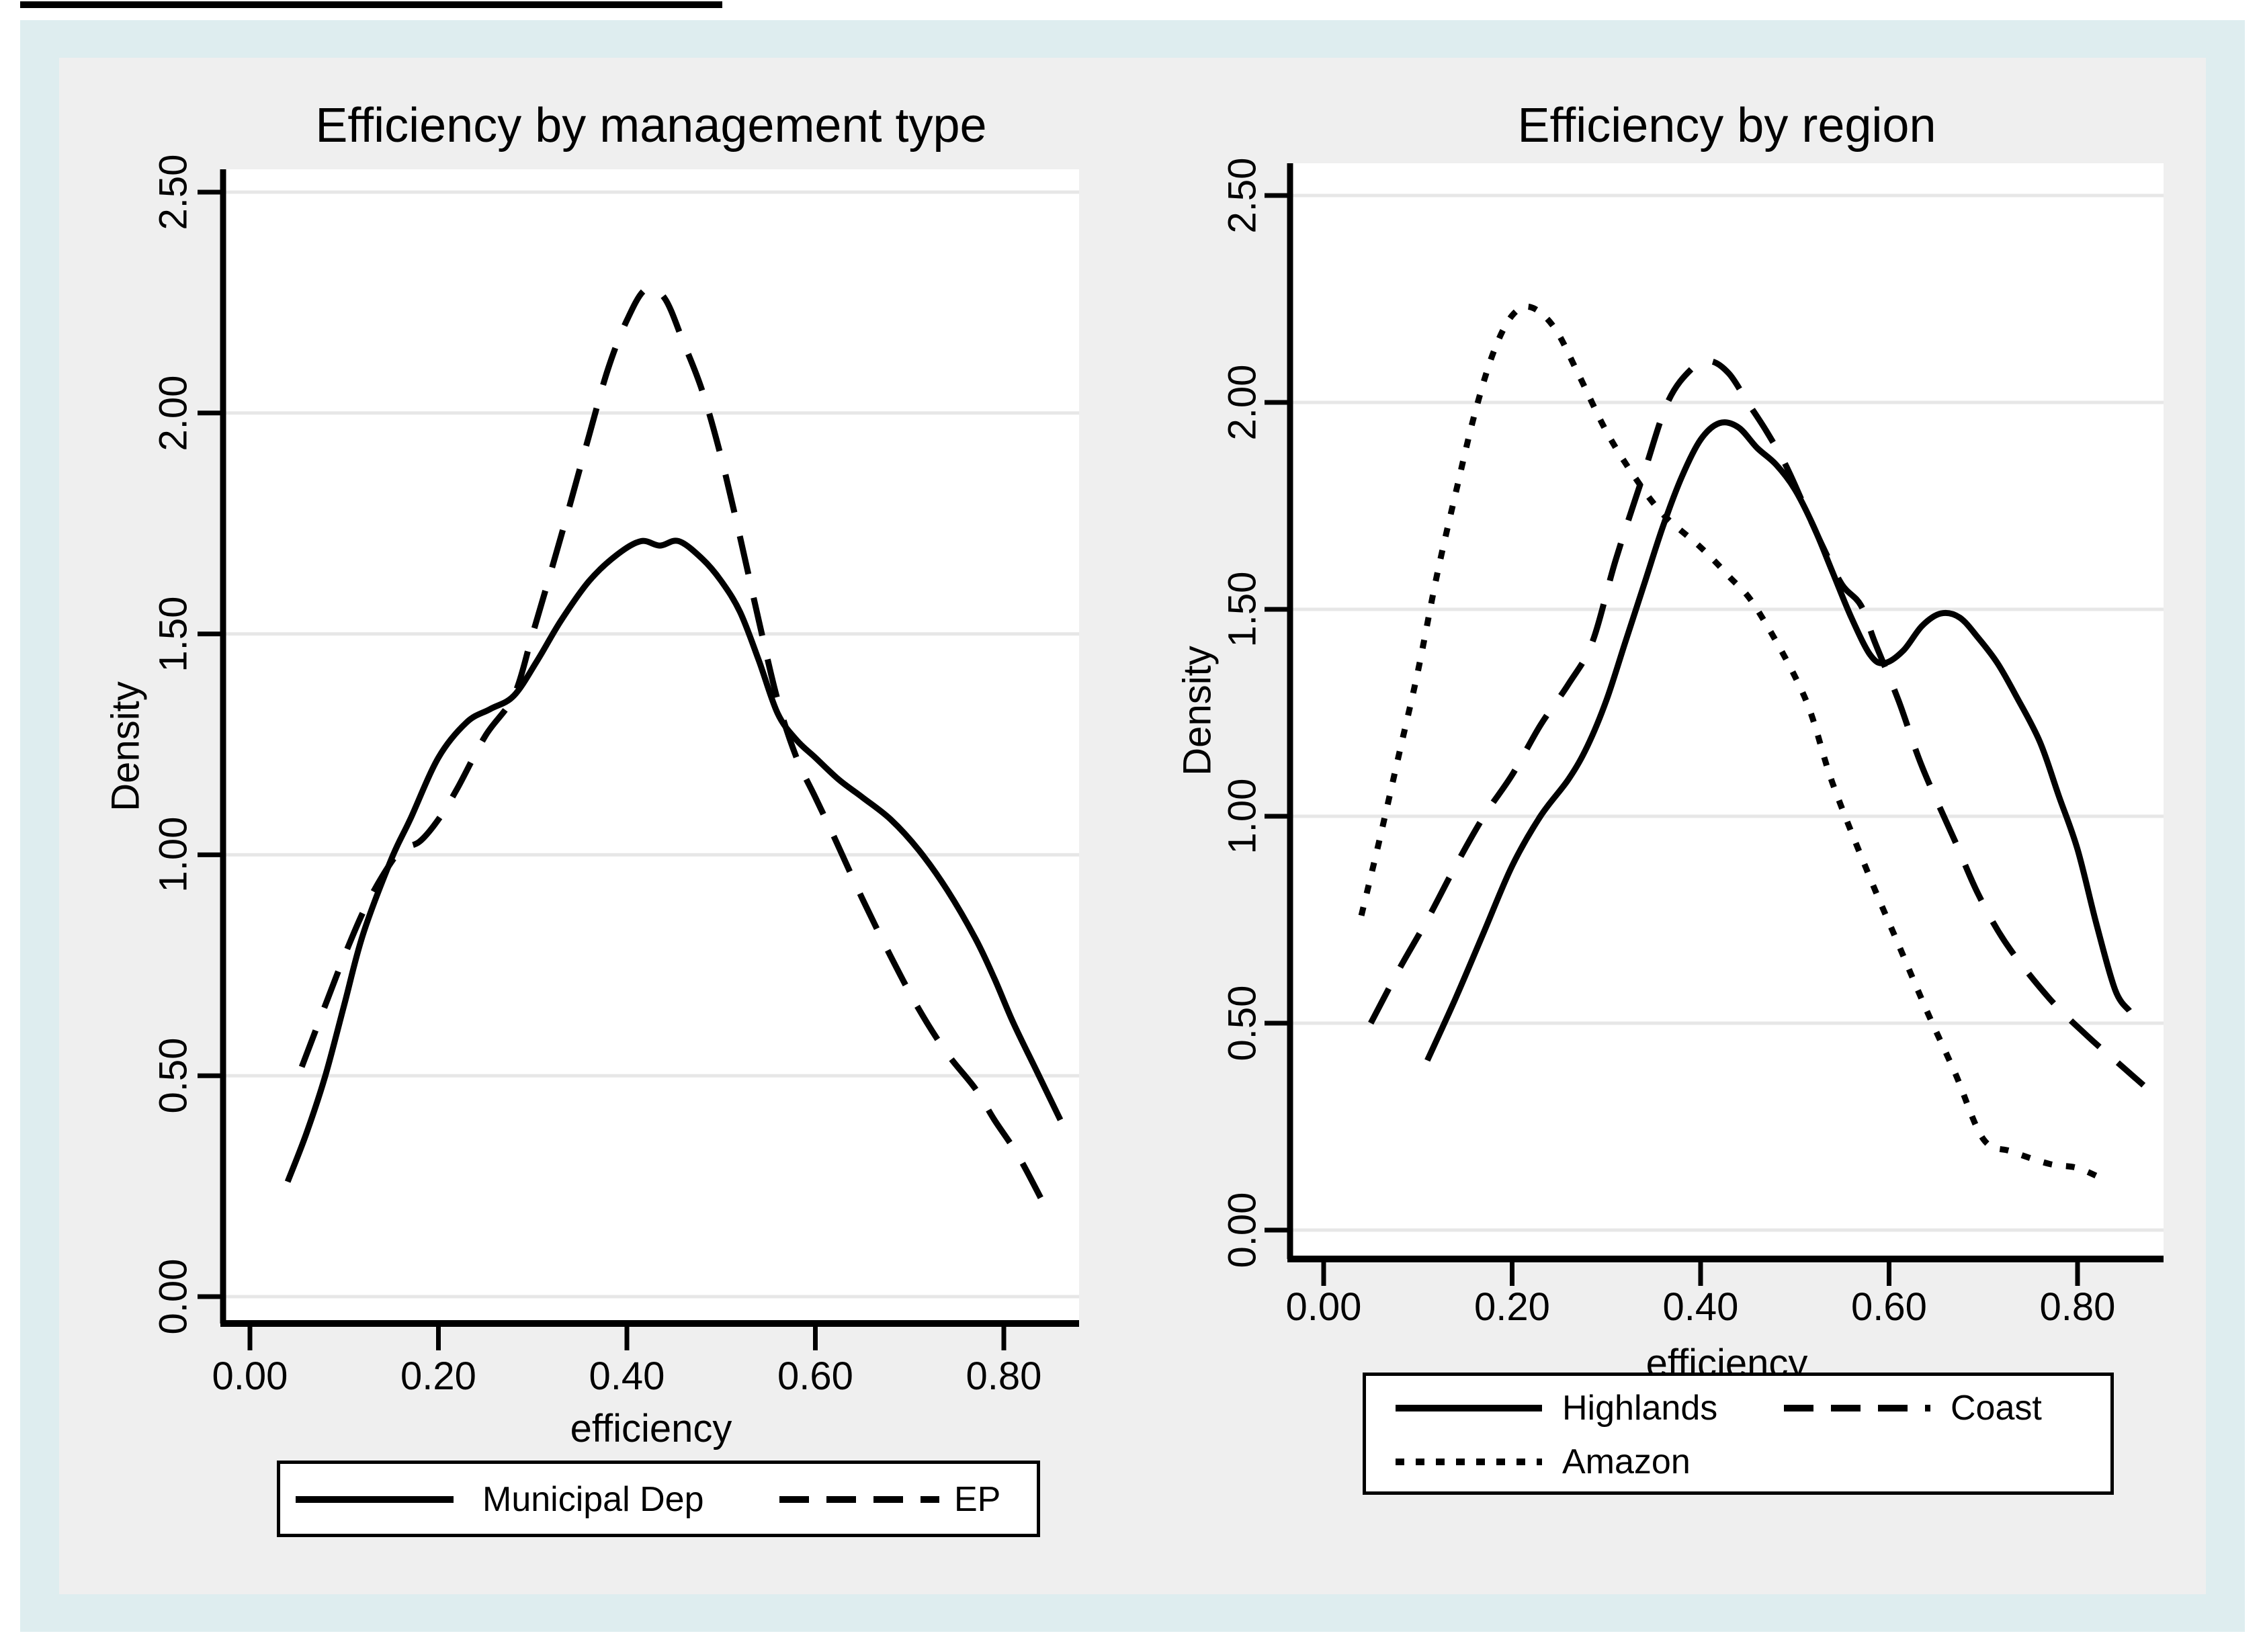 This screenshot has height=1652, width=2265. I want to click on legend-label-amazon: Amazon, so click(1626, 1461).